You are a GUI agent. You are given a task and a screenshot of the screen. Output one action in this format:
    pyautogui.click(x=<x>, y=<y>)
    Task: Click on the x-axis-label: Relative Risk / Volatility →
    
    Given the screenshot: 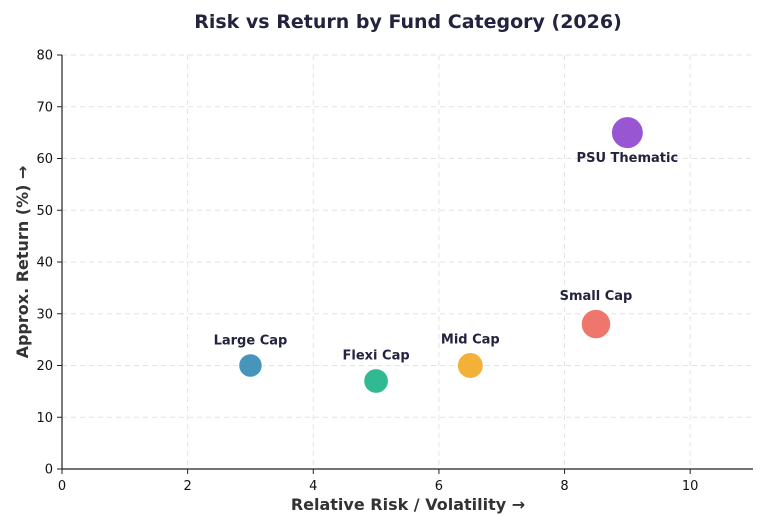 What is the action you would take?
    pyautogui.click(x=408, y=504)
    